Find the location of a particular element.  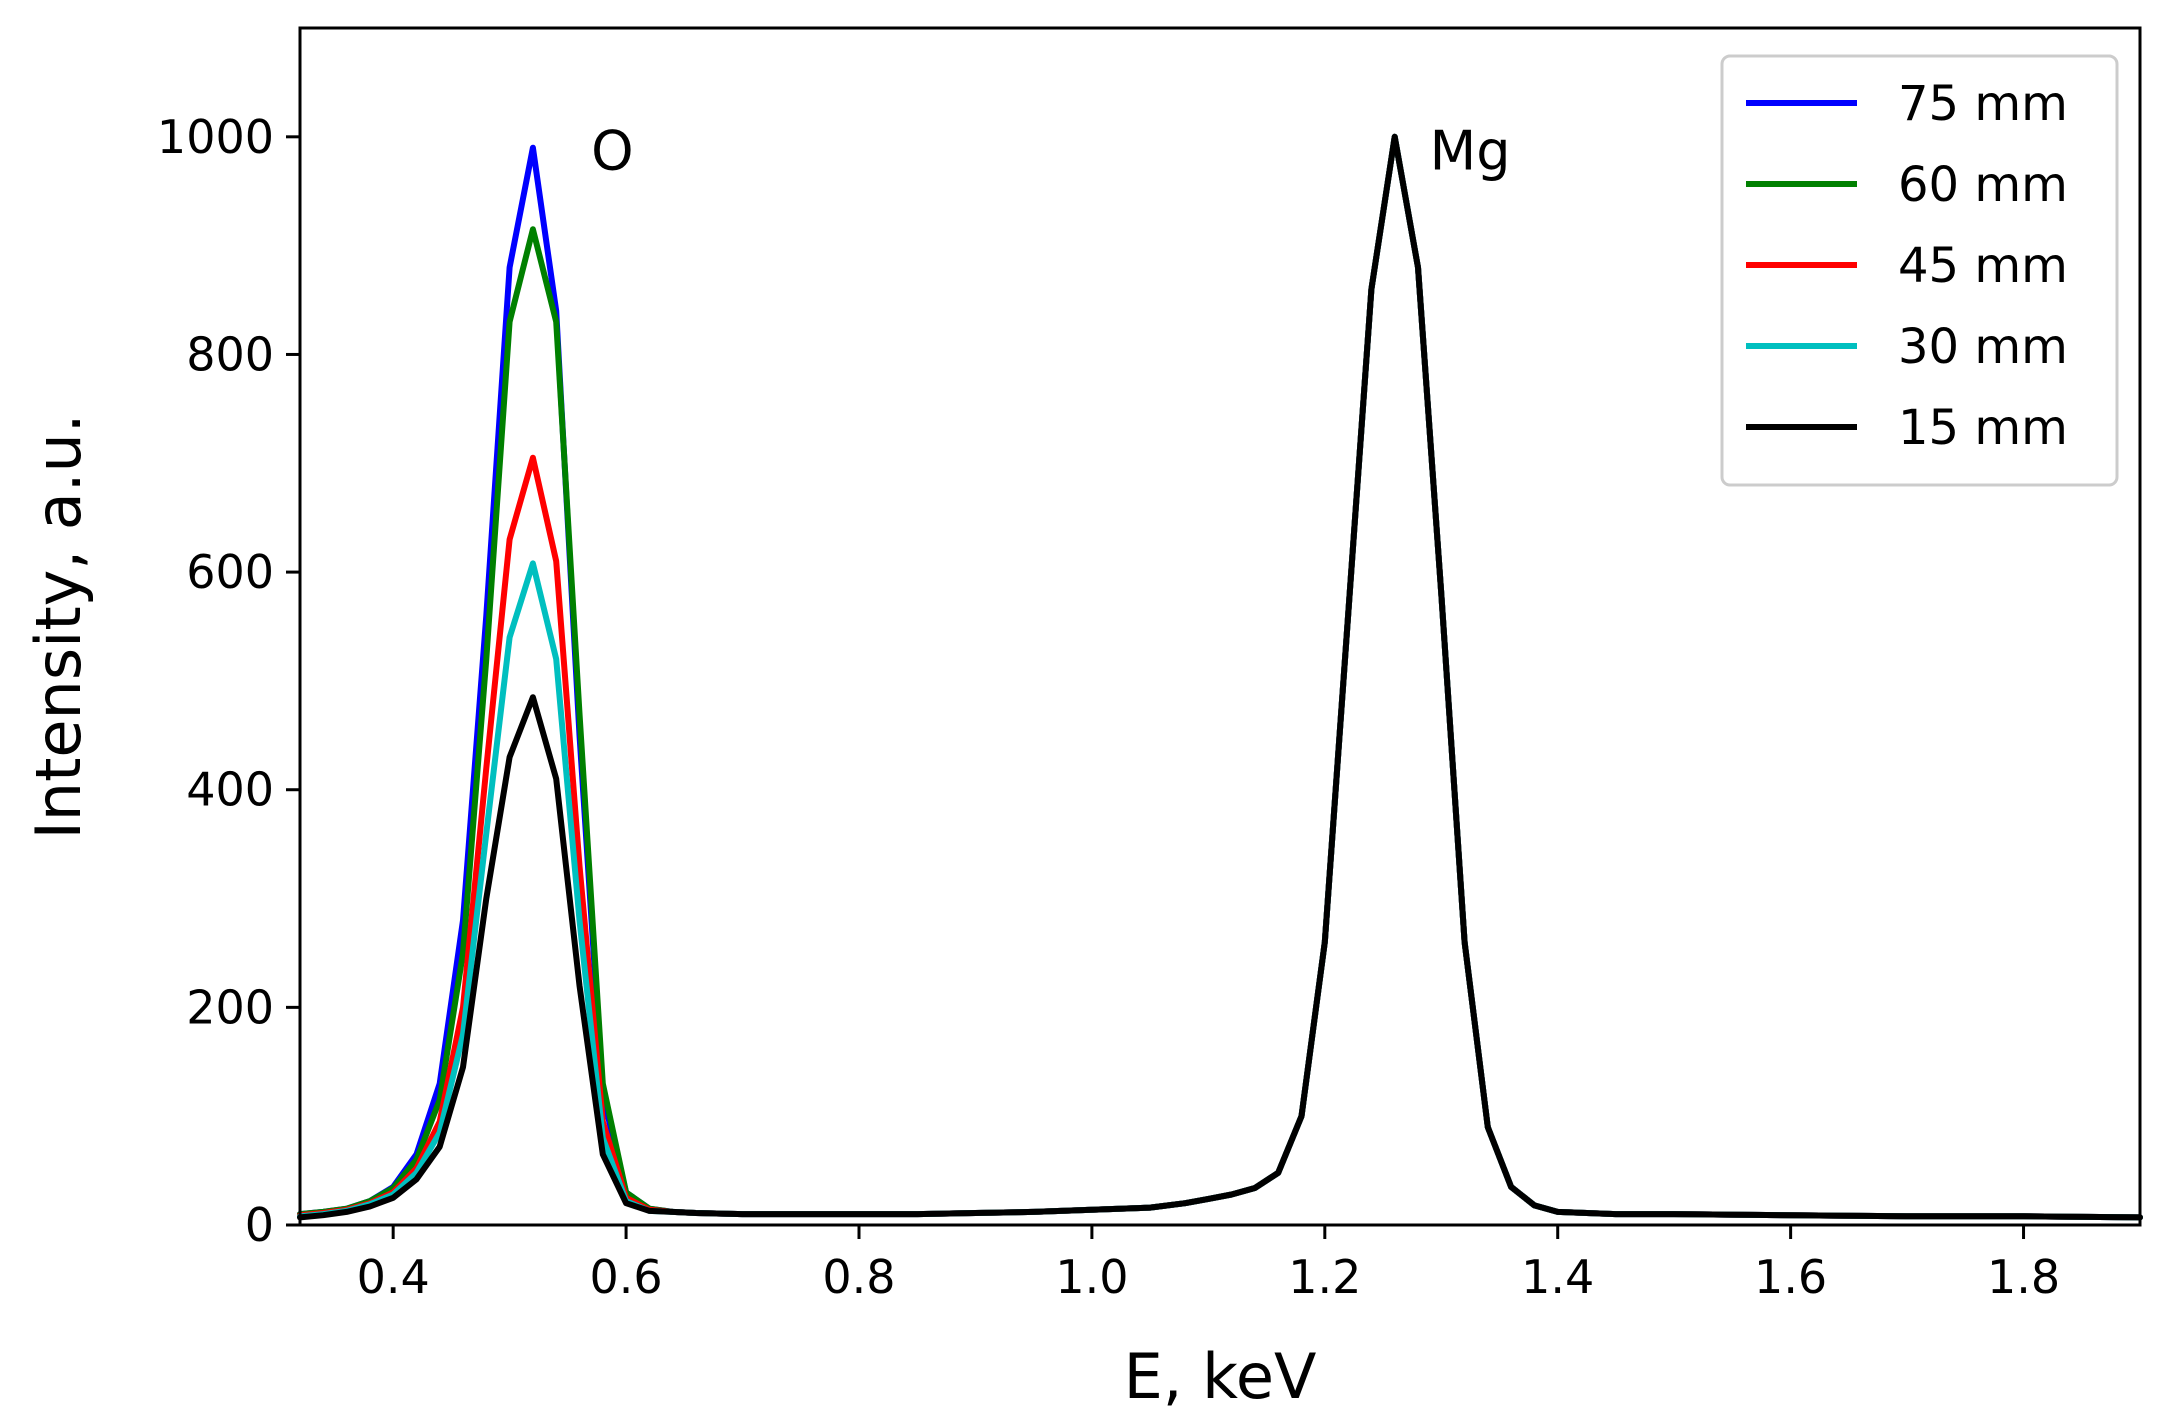

x-tick-label: 1.0 is located at coordinates (1091, 1277).